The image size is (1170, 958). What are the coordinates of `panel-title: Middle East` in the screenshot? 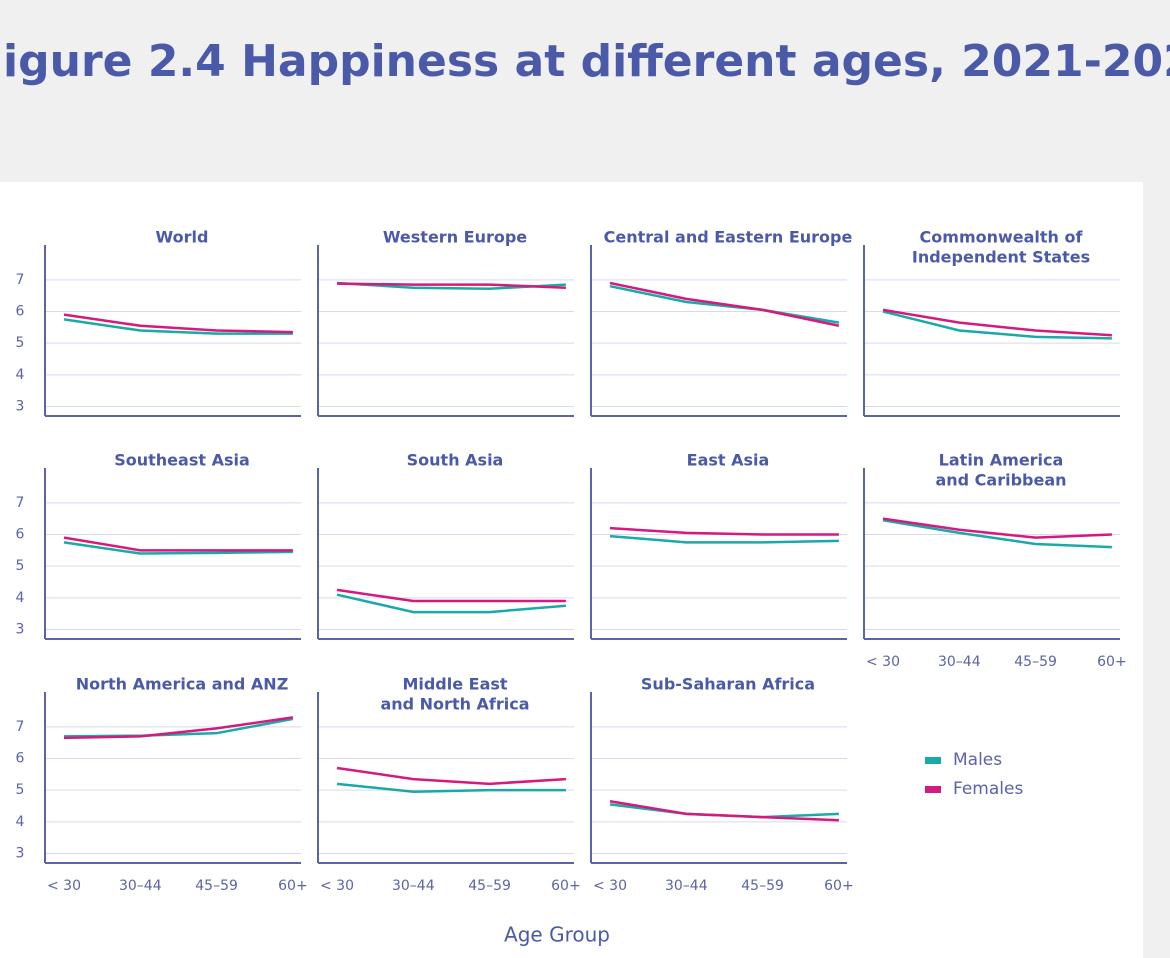 It's located at (454, 684).